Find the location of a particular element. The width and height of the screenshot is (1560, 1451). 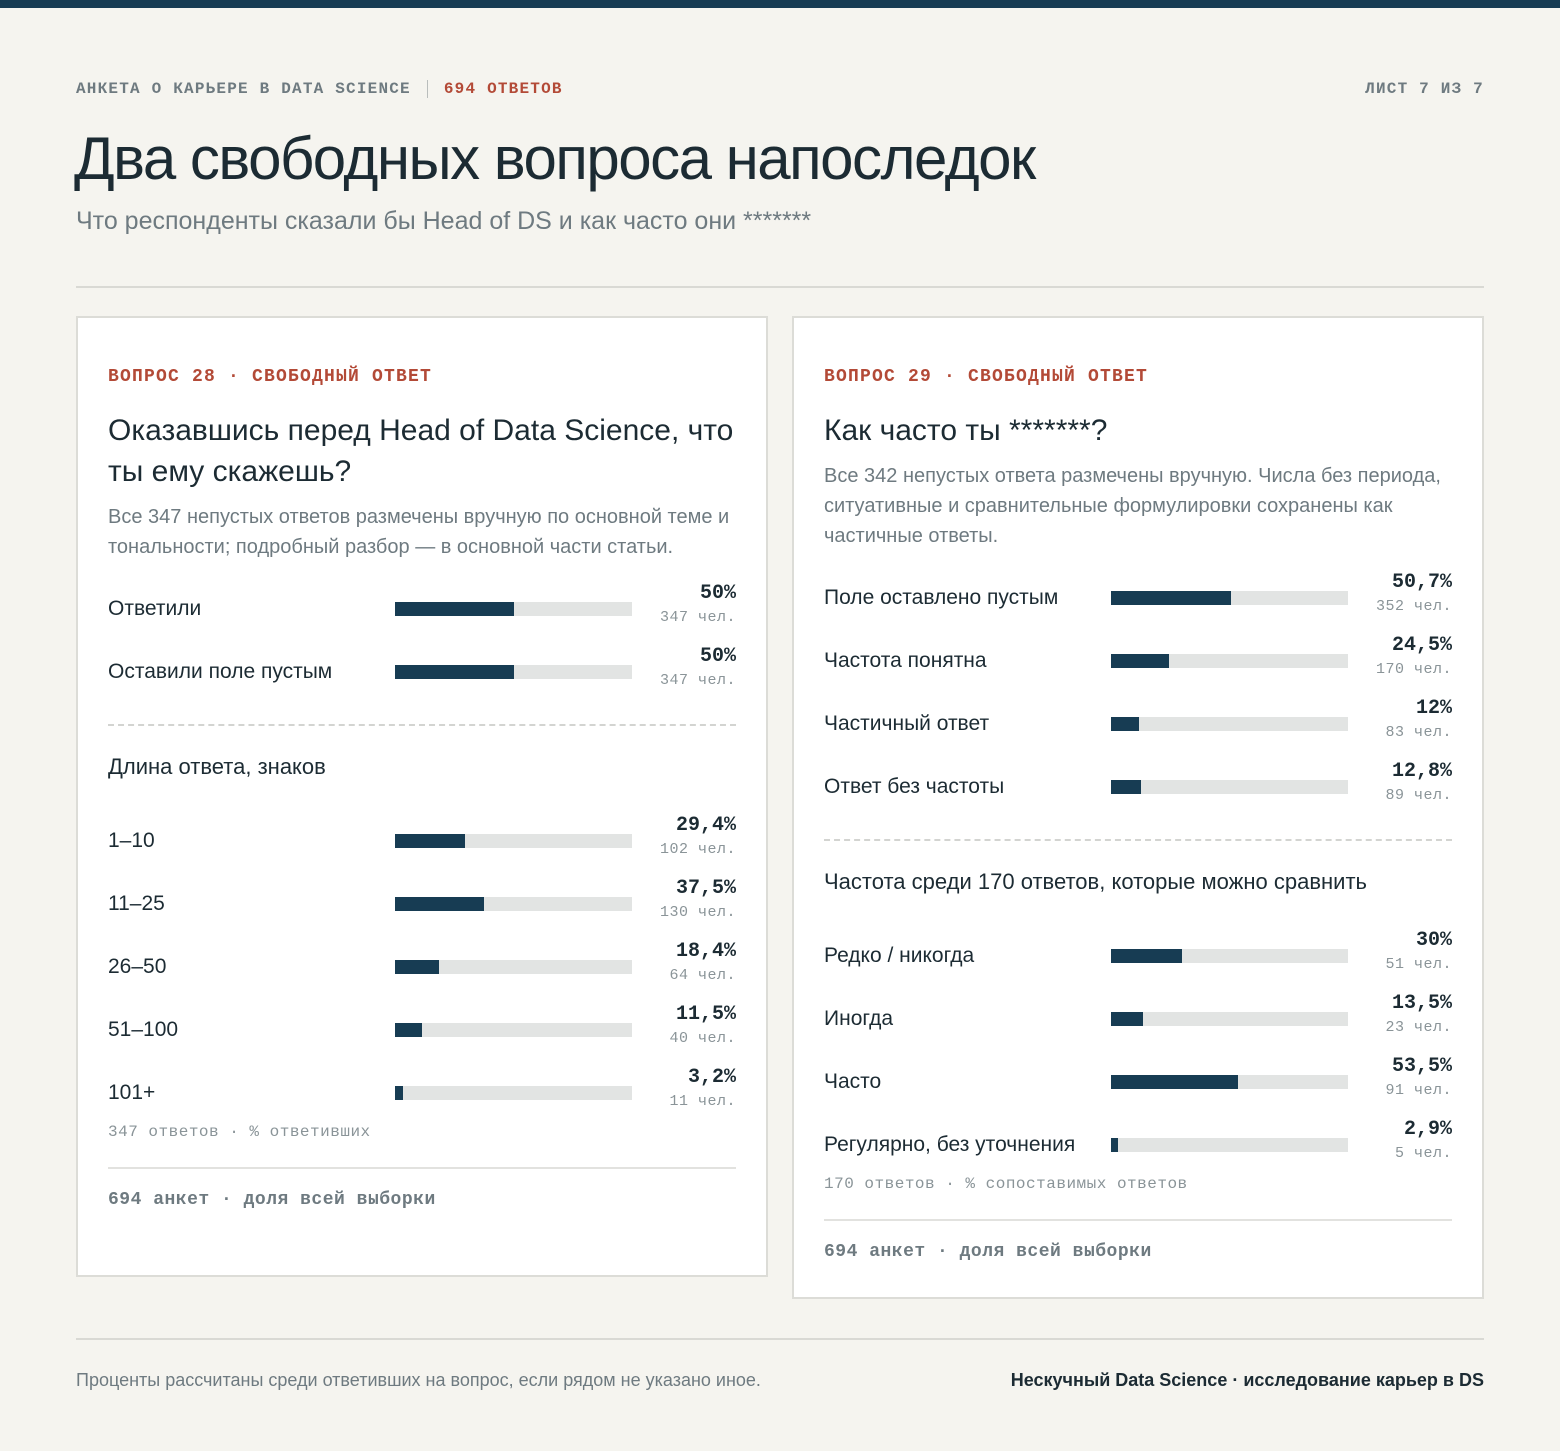

count-label: 352 чел. is located at coordinates (1413, 606).